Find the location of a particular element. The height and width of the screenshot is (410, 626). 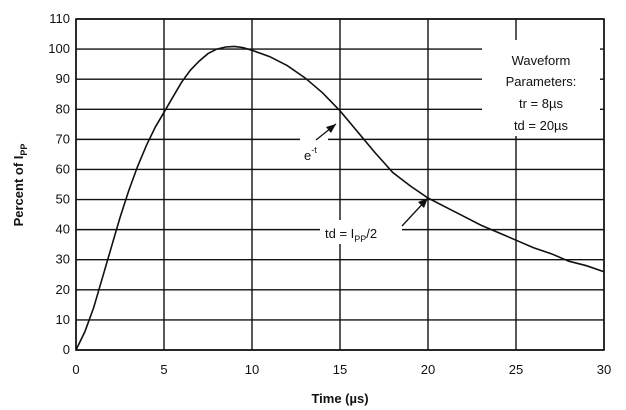

y-tick-label: 100 is located at coordinates (59, 48).